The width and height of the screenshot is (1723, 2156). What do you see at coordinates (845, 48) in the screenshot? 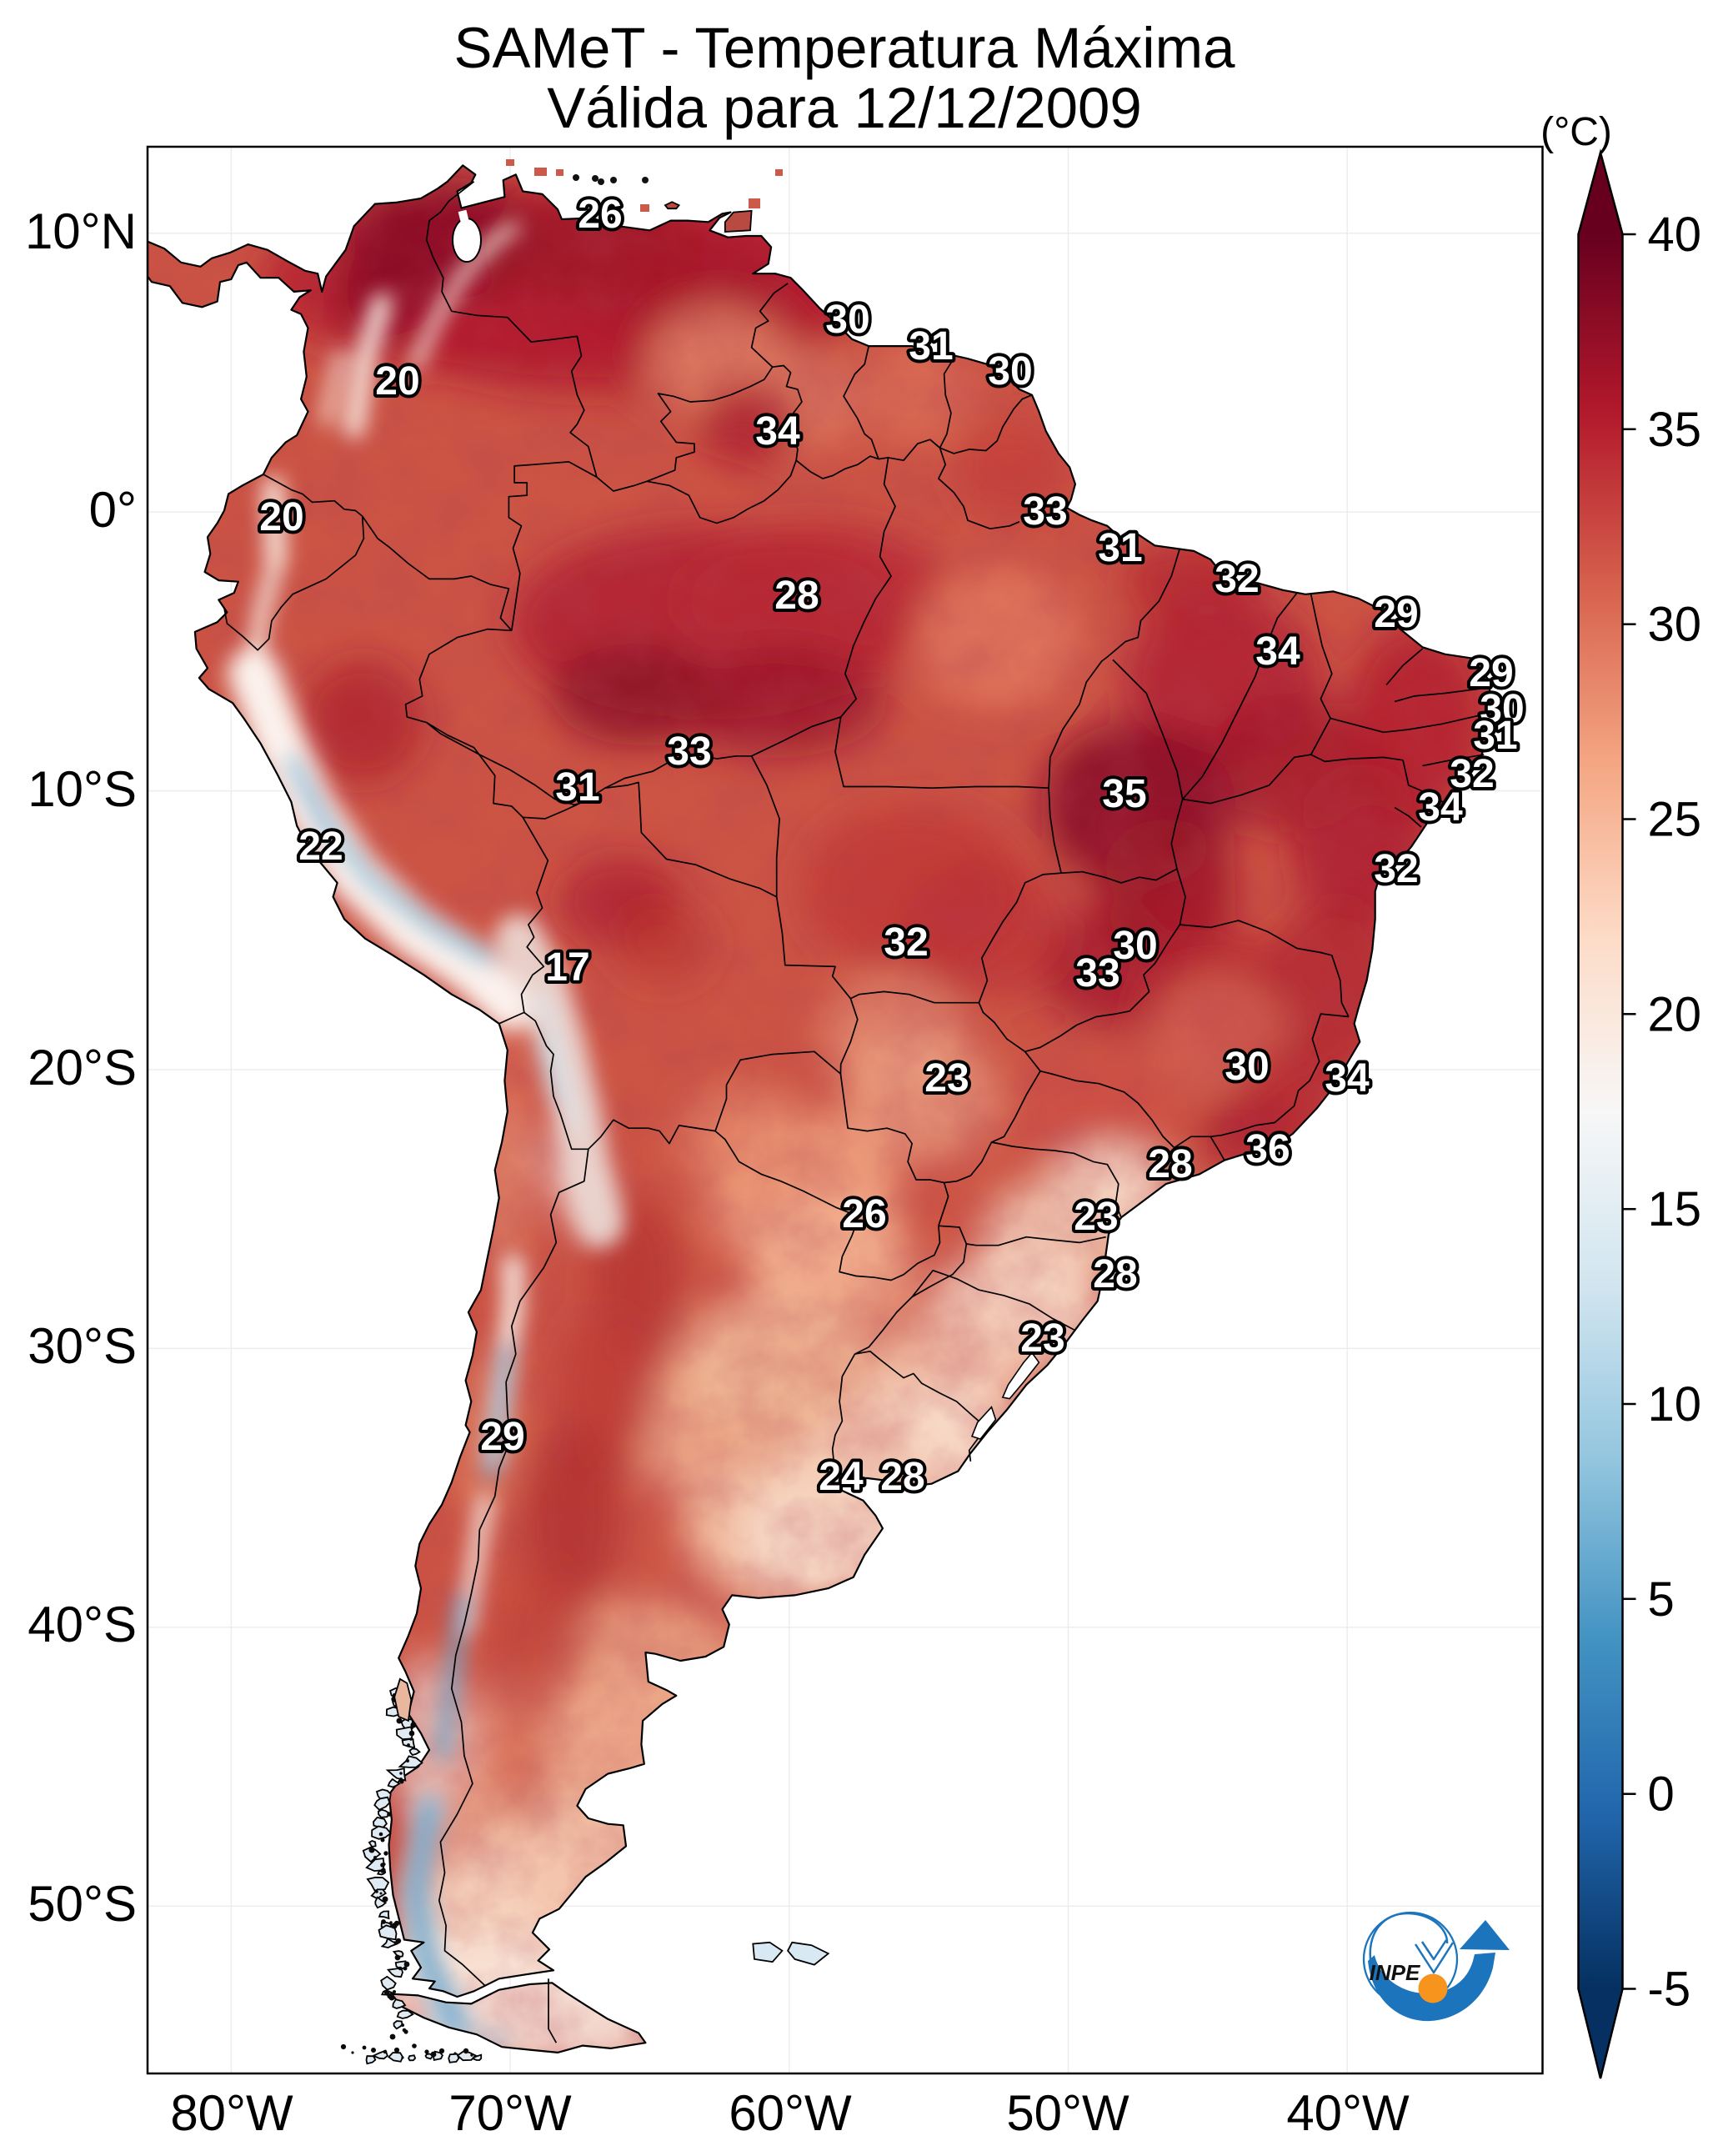
I see `svg-text: SAMeT - Temperatura Máxima` at bounding box center [845, 48].